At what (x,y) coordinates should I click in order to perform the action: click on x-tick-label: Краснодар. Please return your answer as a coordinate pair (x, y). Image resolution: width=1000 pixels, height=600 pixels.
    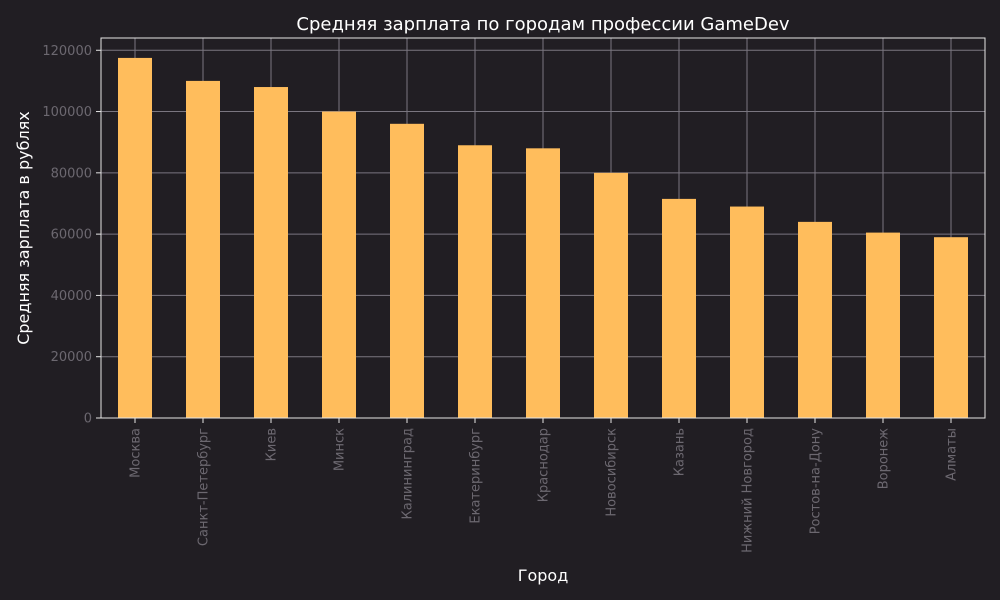
    Looking at the image, I should click on (544, 465).